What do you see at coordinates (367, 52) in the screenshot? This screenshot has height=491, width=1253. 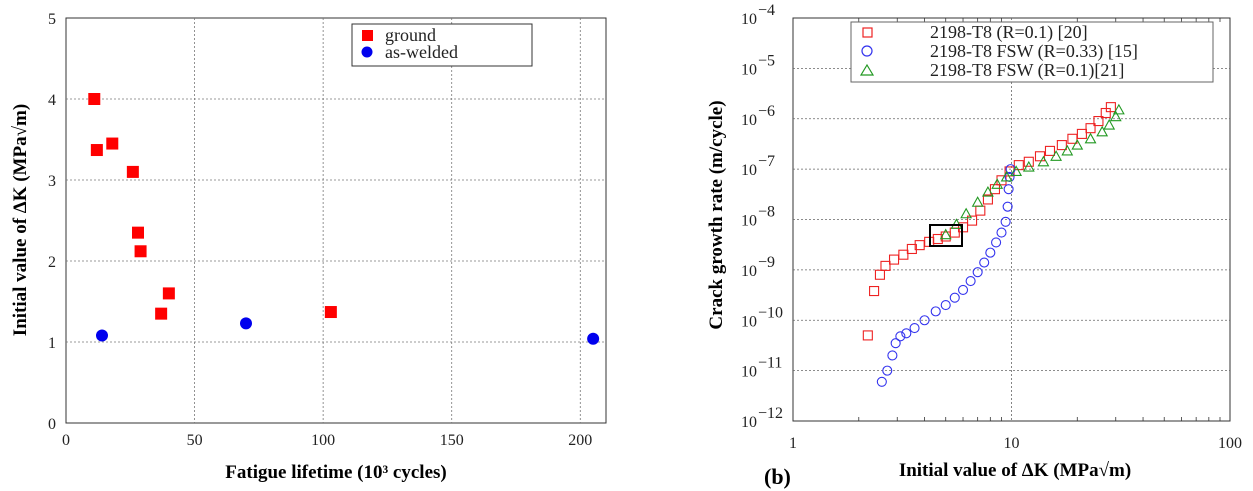 I see `legend-marker-as-welded` at bounding box center [367, 52].